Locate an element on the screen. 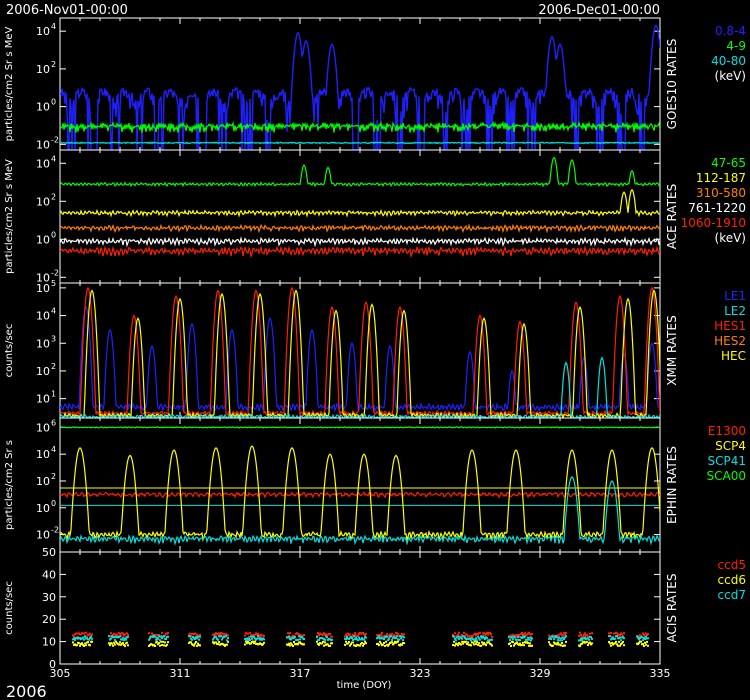 Image resolution: width=750 pixels, height=700 pixels. series-line-e1300 is located at coordinates (360, 495).